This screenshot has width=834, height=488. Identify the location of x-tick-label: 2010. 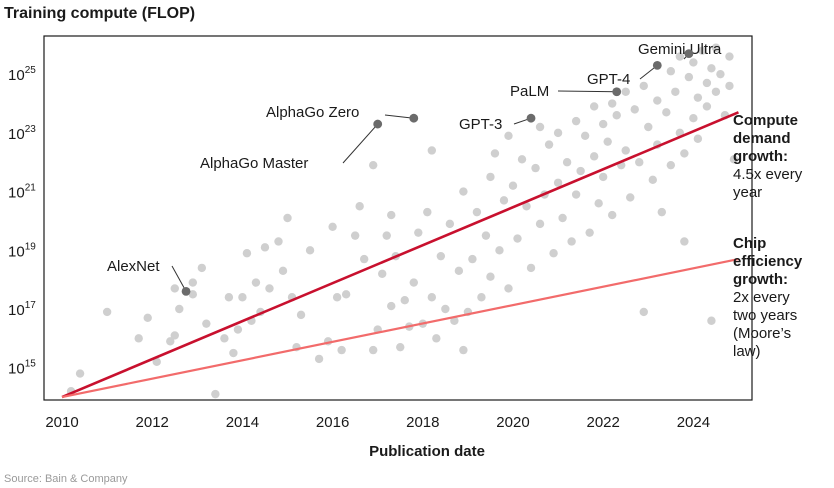
(61, 422).